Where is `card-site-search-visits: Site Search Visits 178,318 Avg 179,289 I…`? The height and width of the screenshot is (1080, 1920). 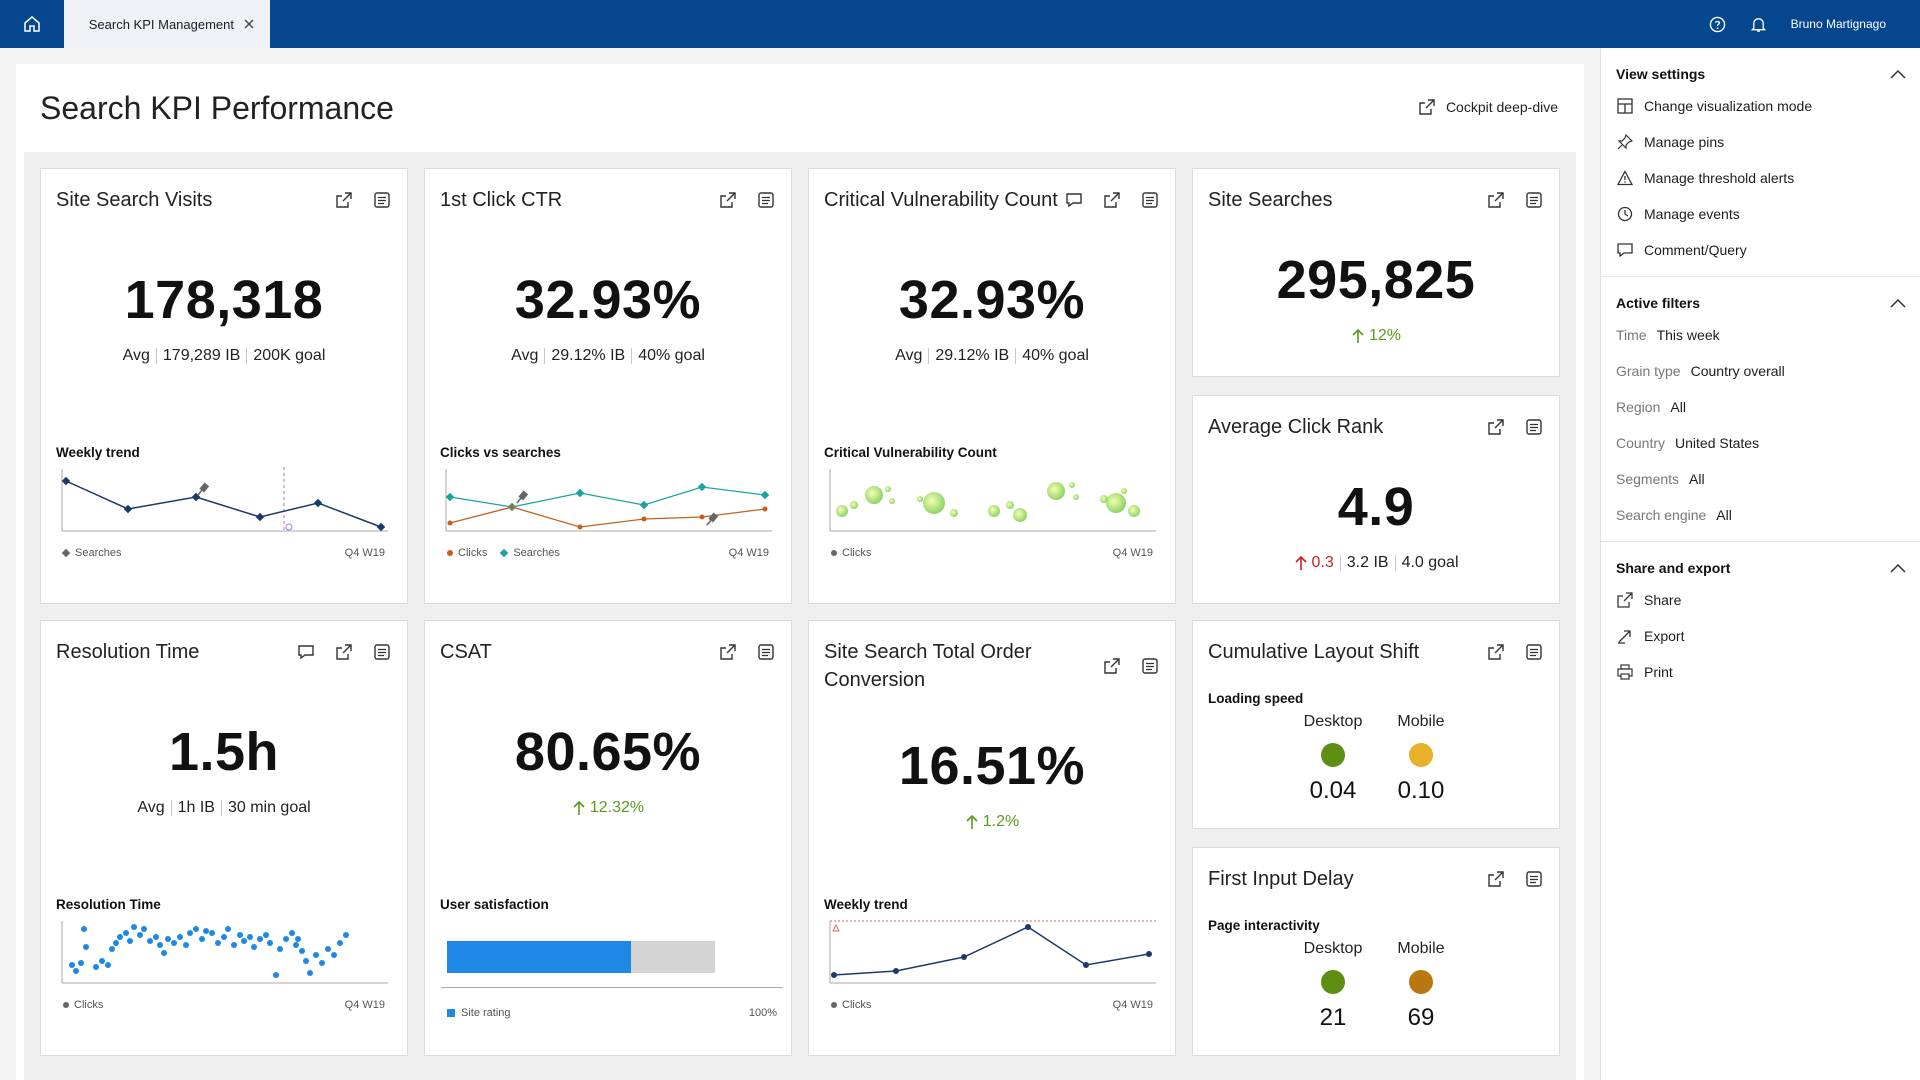
card-site-search-visits: Site Search Visits 178,318 Avg 179,289 I… is located at coordinates (224, 386).